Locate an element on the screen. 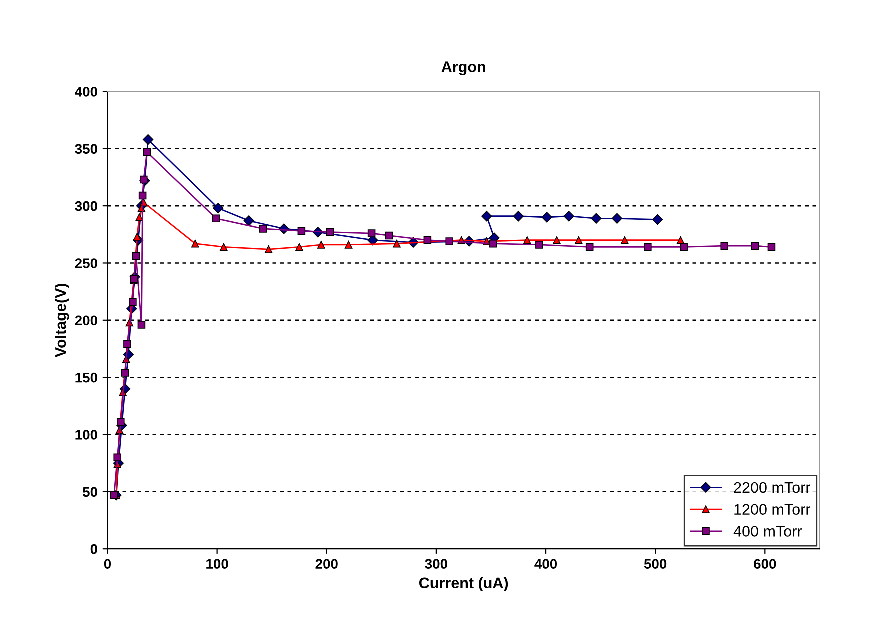 The image size is (876, 637). y-tick-label: 400 is located at coordinates (86, 92).